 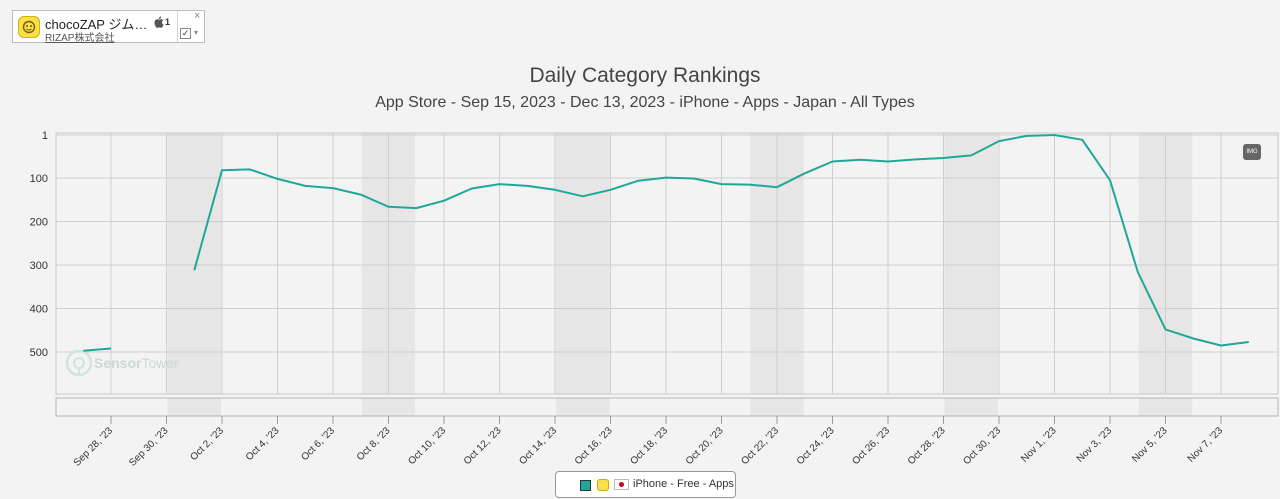 What do you see at coordinates (427, 446) in the screenshot?
I see `x-tick-label: Oct 10, '23` at bounding box center [427, 446].